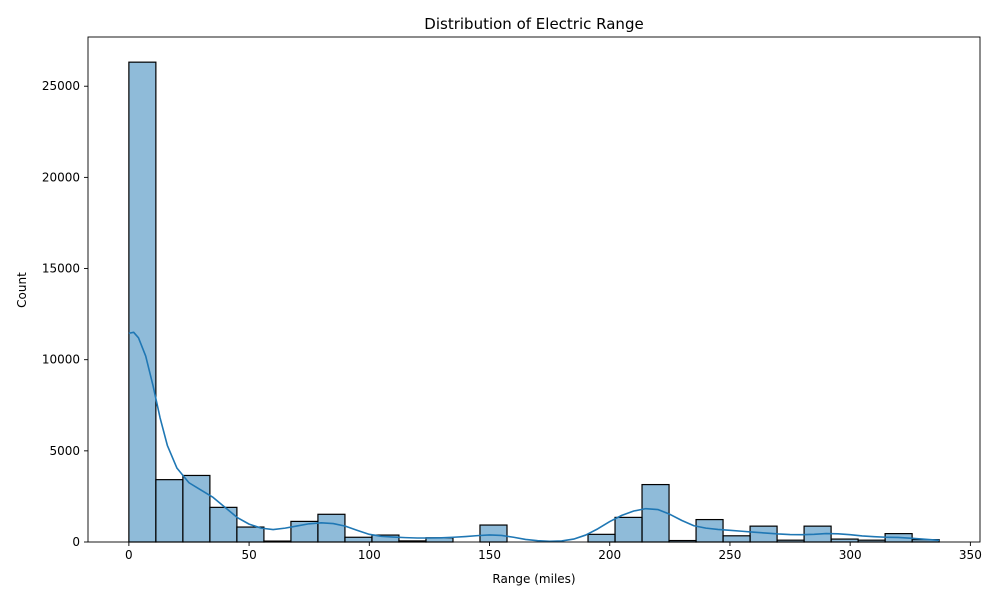  I want to click on y-axis-label: Count, so click(22, 290).